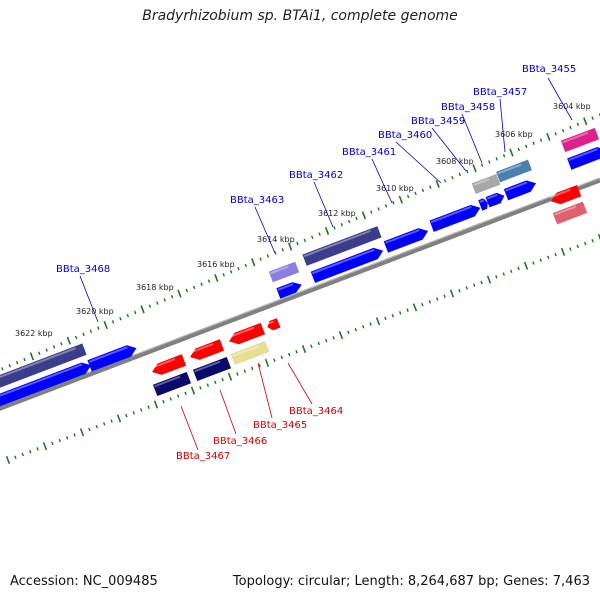 Image resolution: width=600 pixels, height=600 pixels. What do you see at coordinates (405, 135) in the screenshot?
I see `gene-label: BBta_3460` at bounding box center [405, 135].